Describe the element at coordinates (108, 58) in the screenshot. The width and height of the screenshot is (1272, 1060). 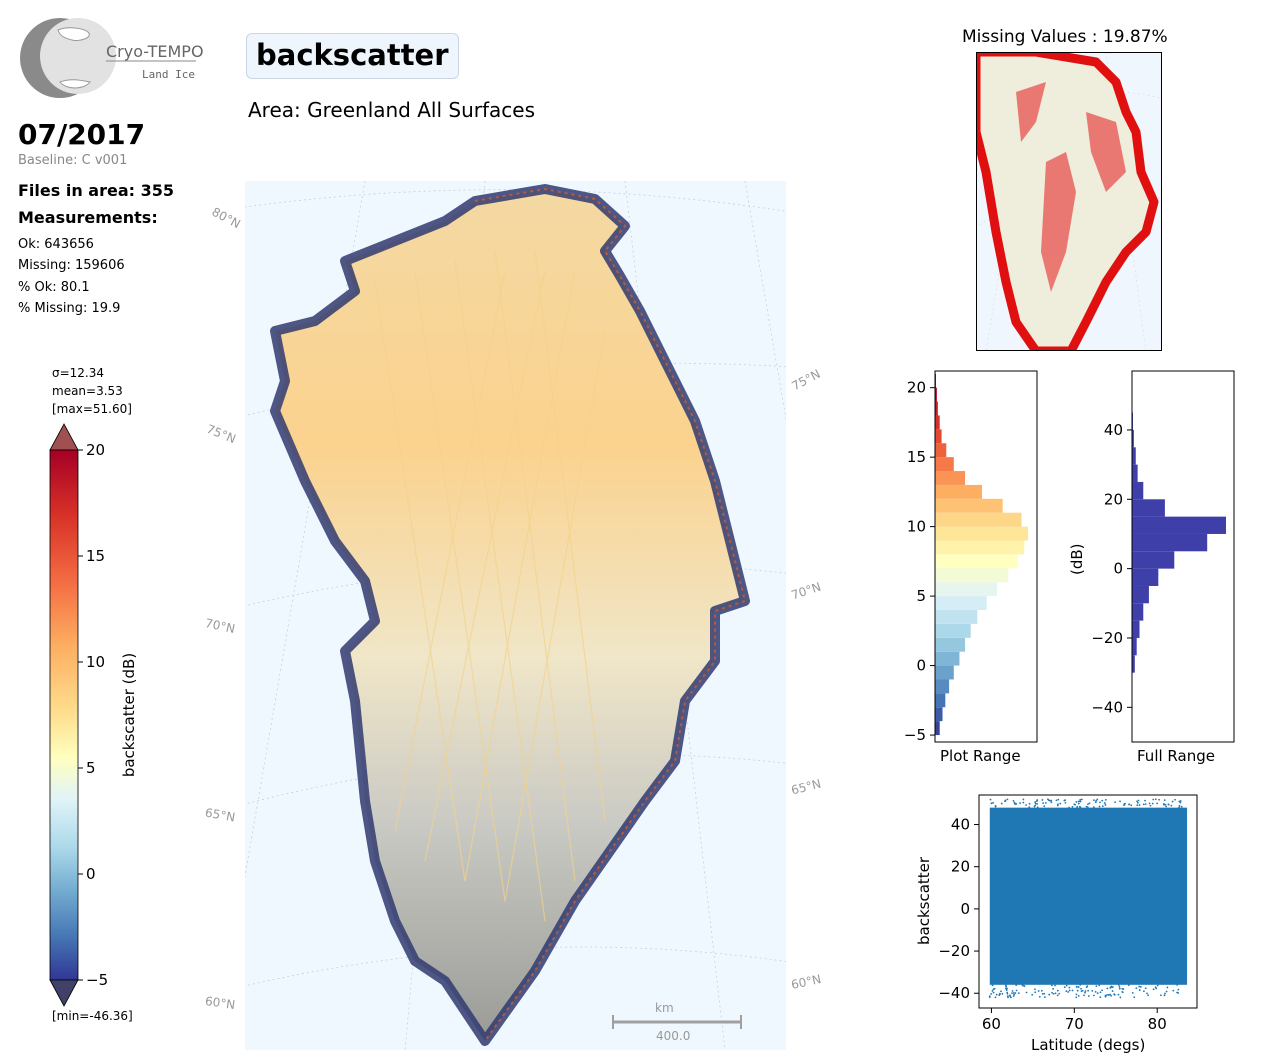
I see `cryo-tempo-logo` at that location.